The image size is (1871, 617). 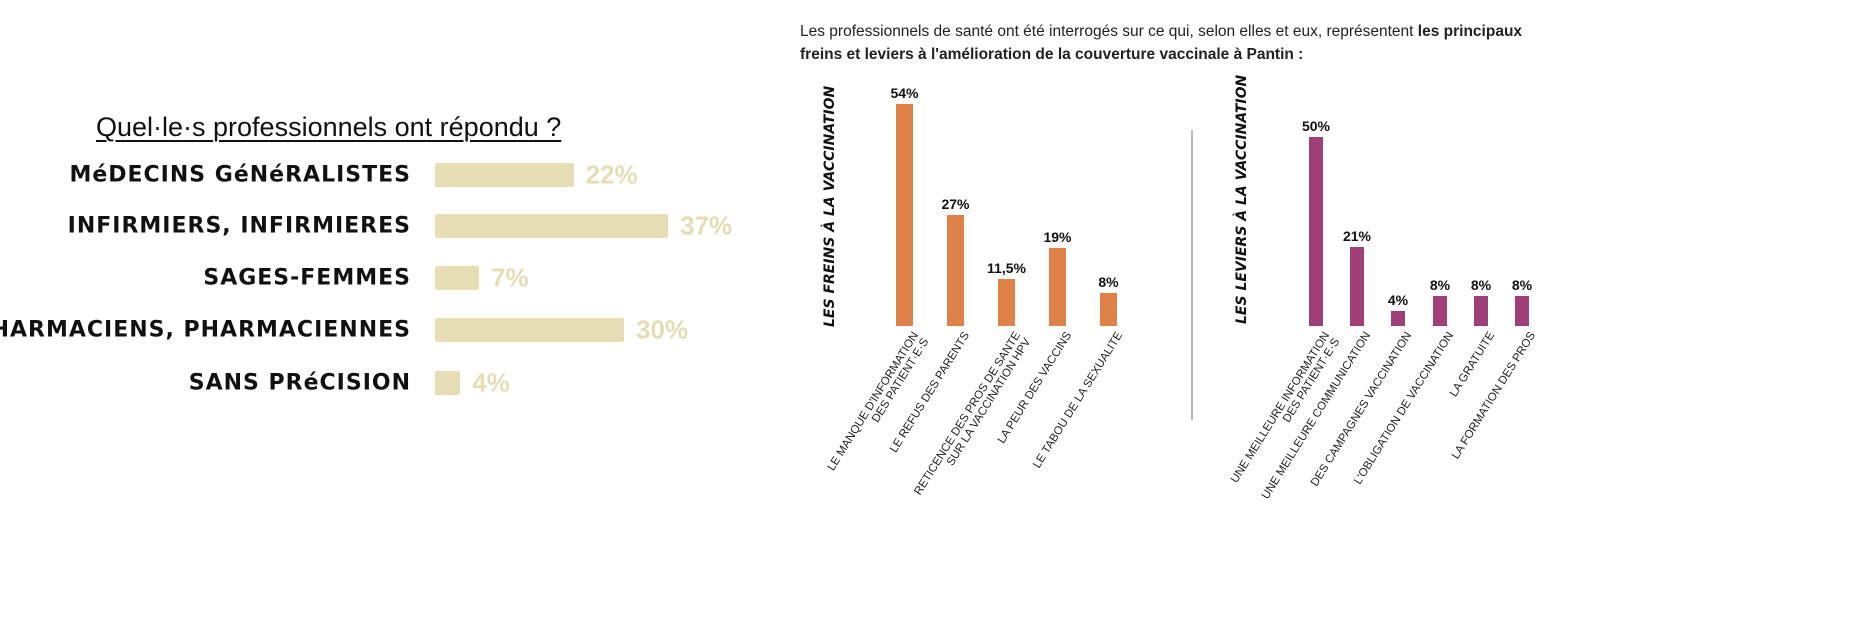 What do you see at coordinates (1006, 267) in the screenshot?
I see `bar-value-label: 11,5%` at bounding box center [1006, 267].